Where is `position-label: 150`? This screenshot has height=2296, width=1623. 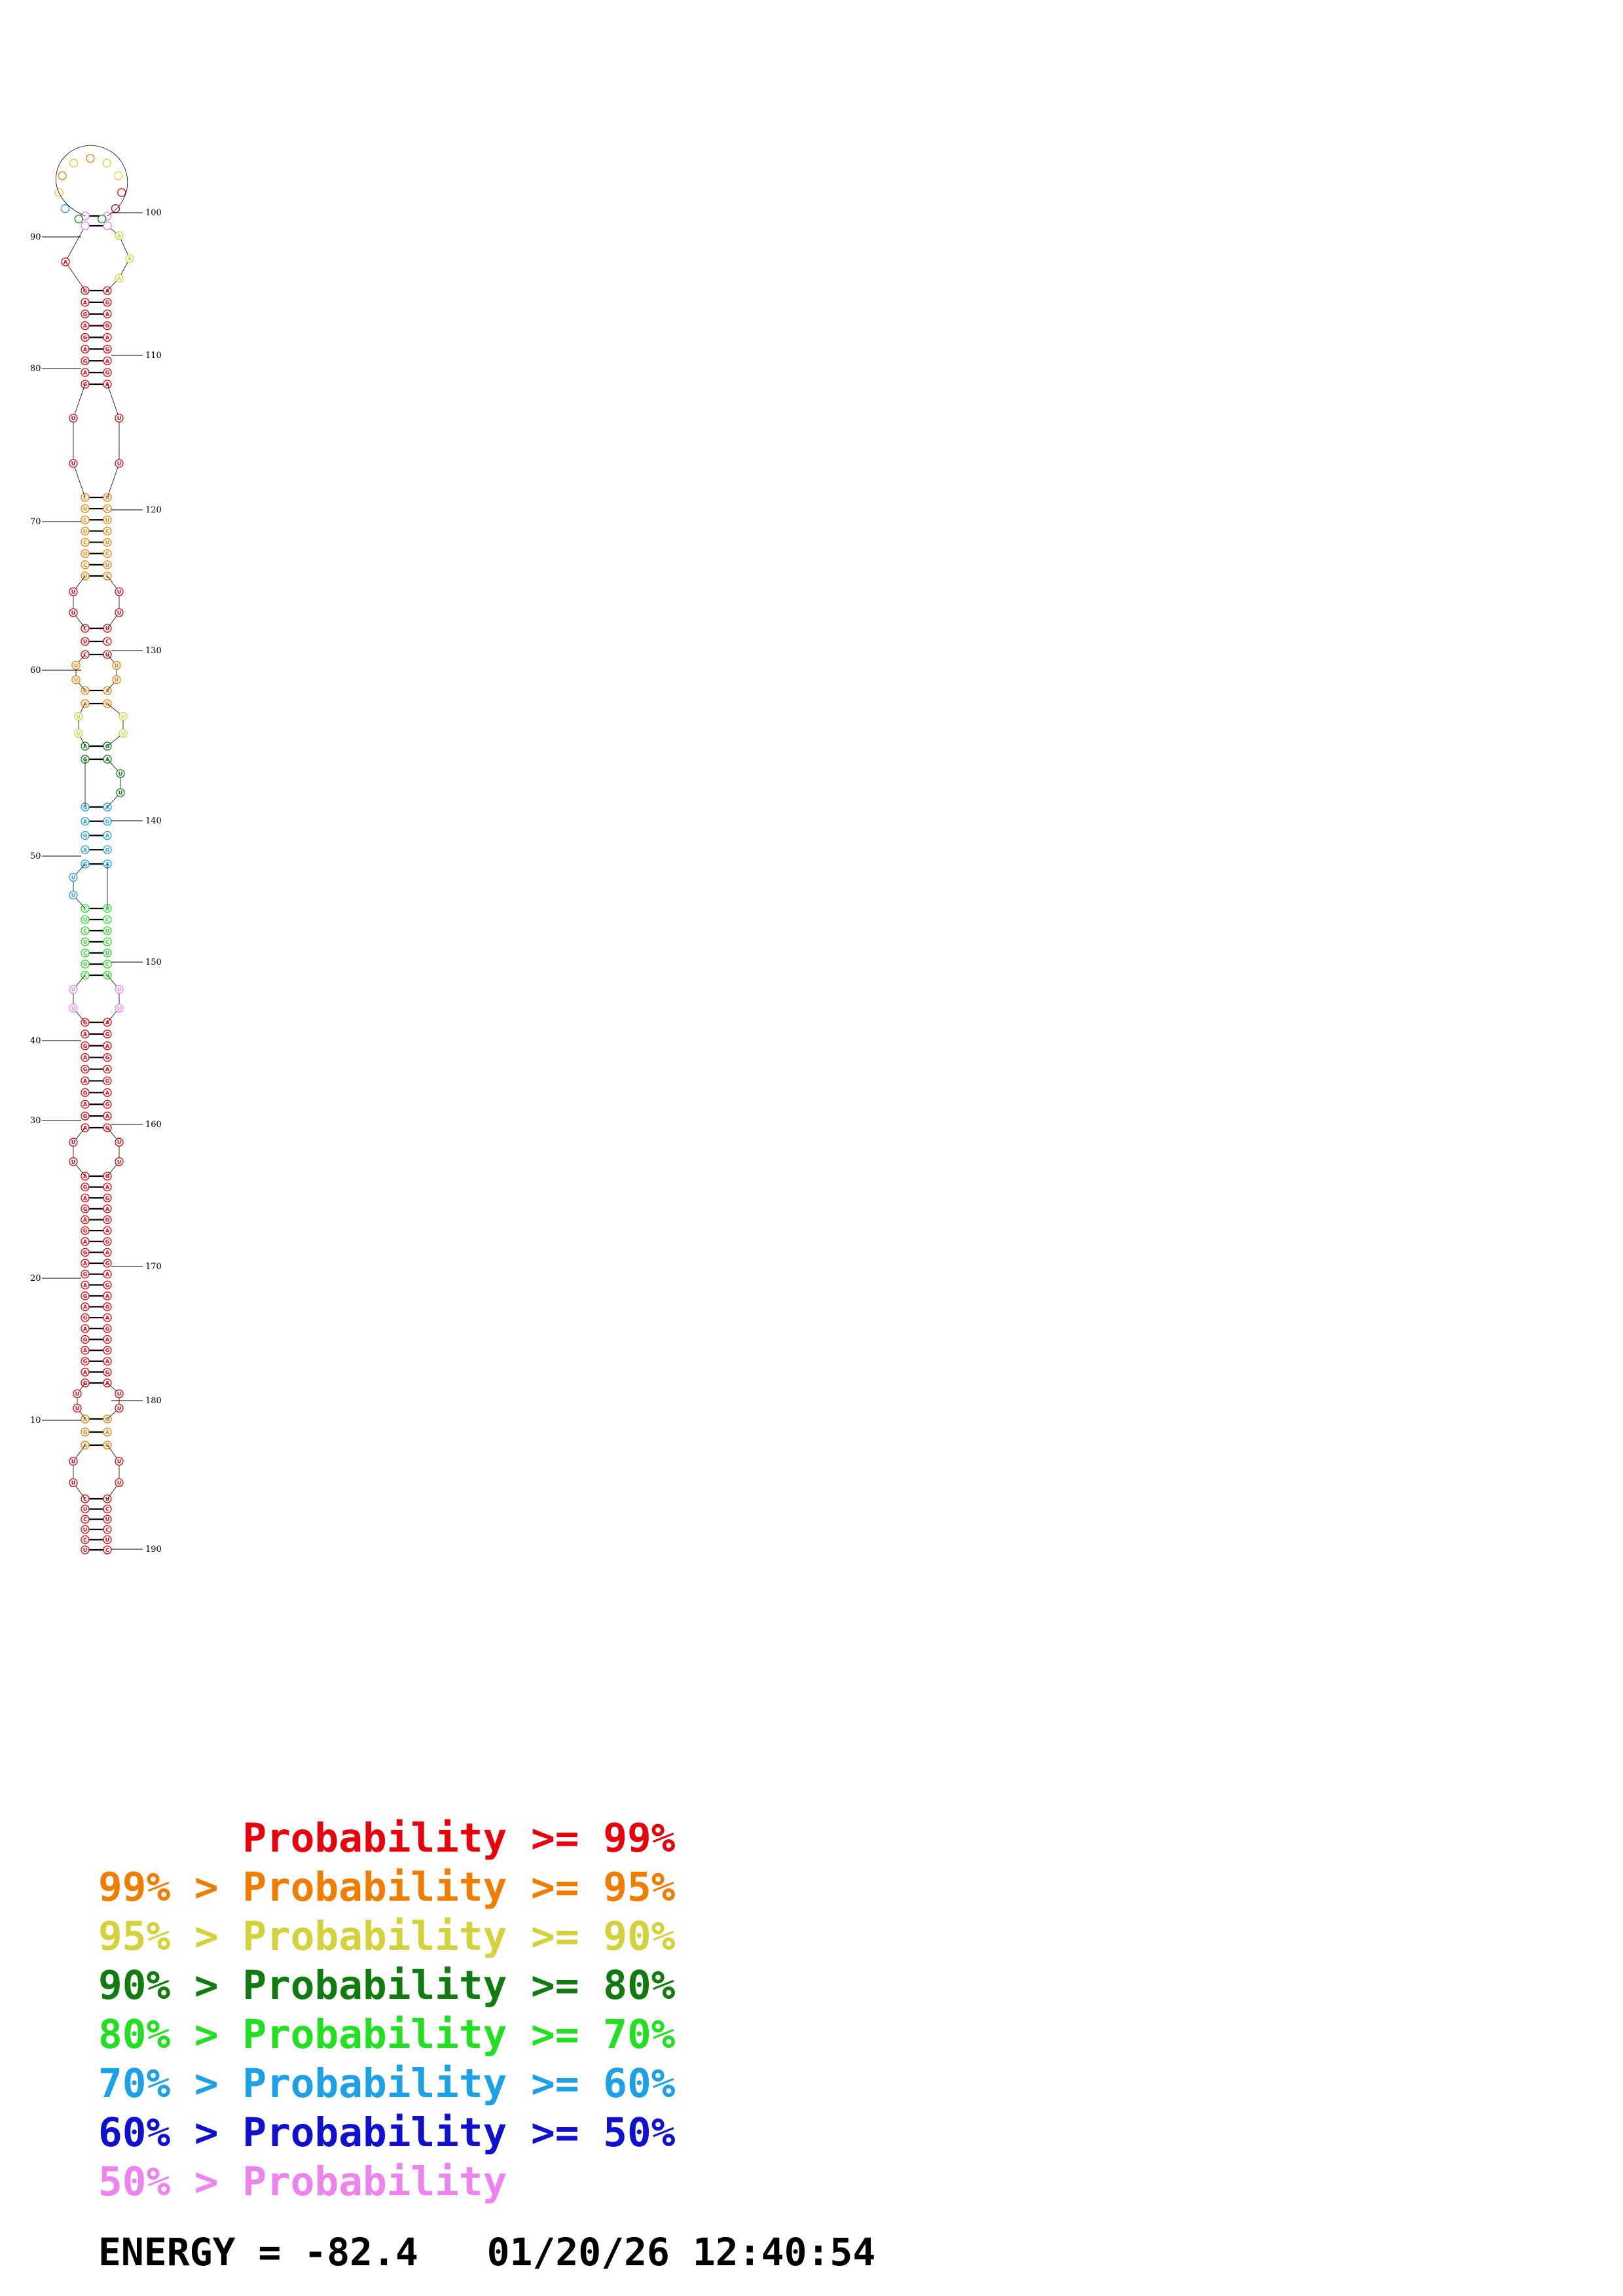
position-label: 150 is located at coordinates (153, 962).